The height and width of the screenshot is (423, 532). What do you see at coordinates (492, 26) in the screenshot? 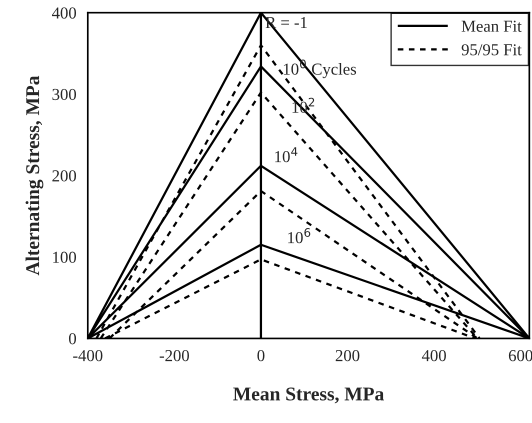
I see `legend-label: Mean Fit` at bounding box center [492, 26].